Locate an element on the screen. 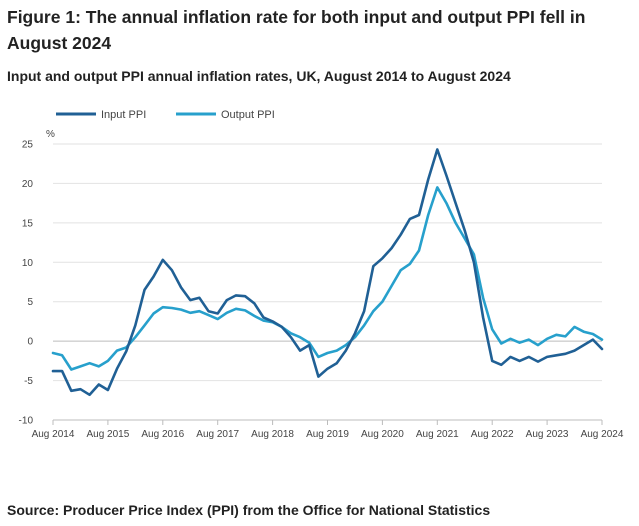 This screenshot has width=639, height=526. x-tick-label: Aug 2022 is located at coordinates (492, 434).